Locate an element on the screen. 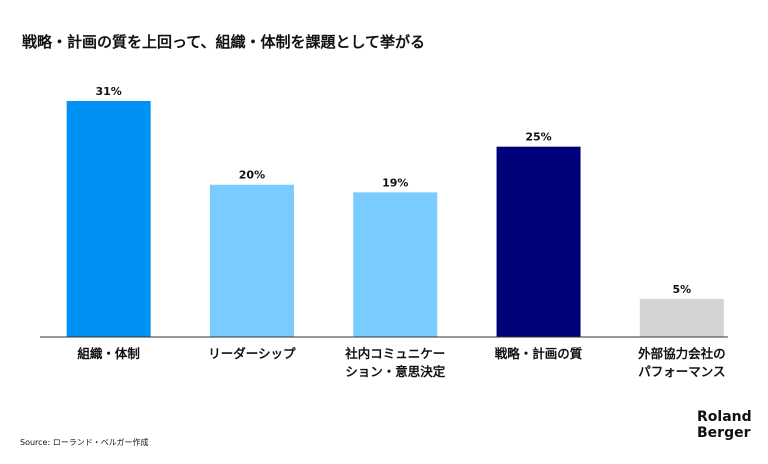 This screenshot has width=768, height=464. source: Source: ローランド・ベルガー作成 is located at coordinates (84, 442).